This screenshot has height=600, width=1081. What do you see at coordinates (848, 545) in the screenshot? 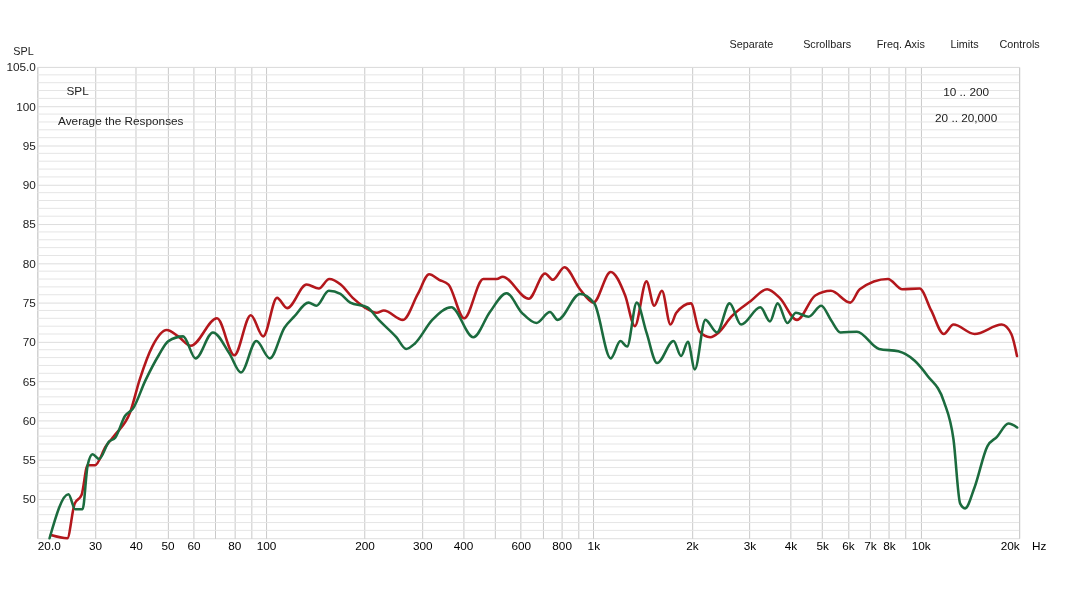
I see `x-tick-label: 6k` at bounding box center [848, 545].